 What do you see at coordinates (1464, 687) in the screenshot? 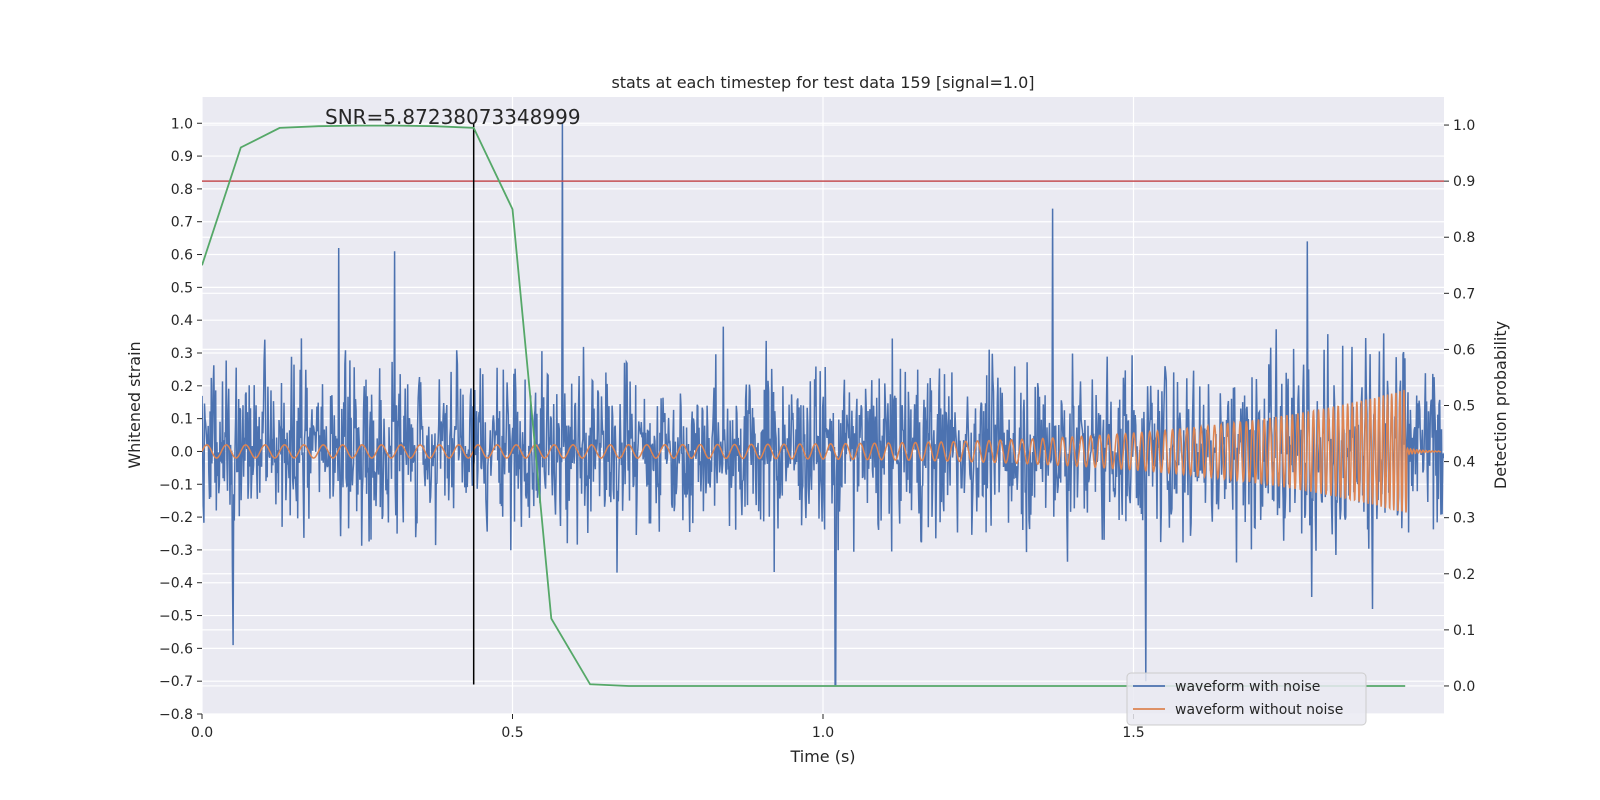
I see `y2-tick-label-0: 0.0` at bounding box center [1464, 687].